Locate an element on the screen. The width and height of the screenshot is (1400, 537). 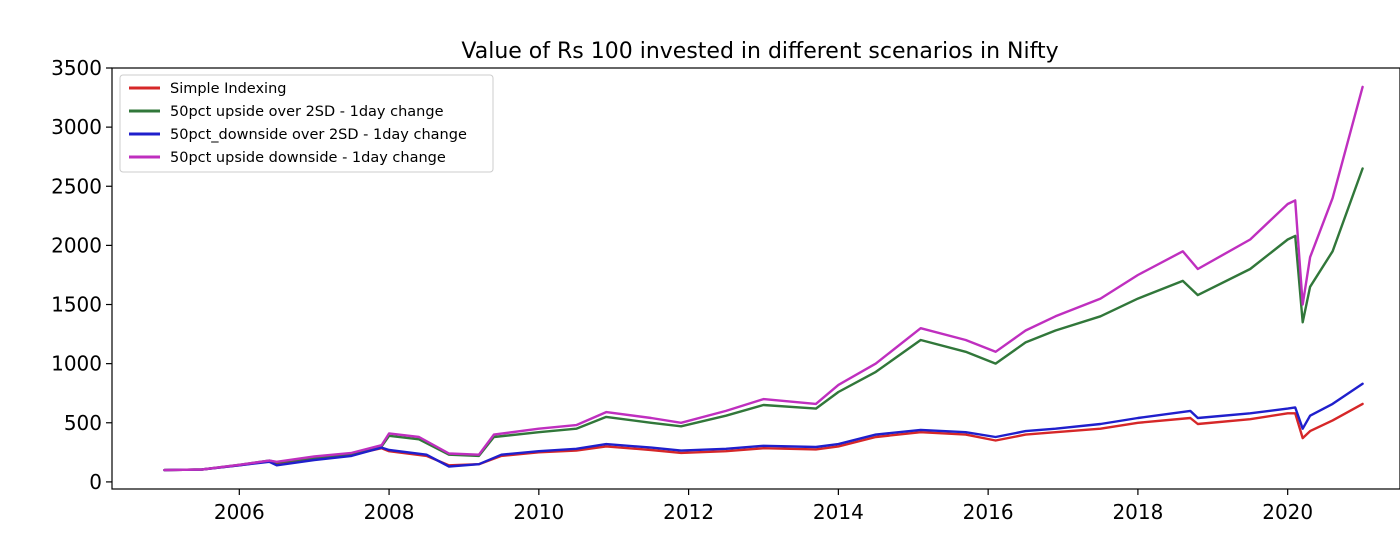
x-tick-label: 2020 is located at coordinates (1287, 512).